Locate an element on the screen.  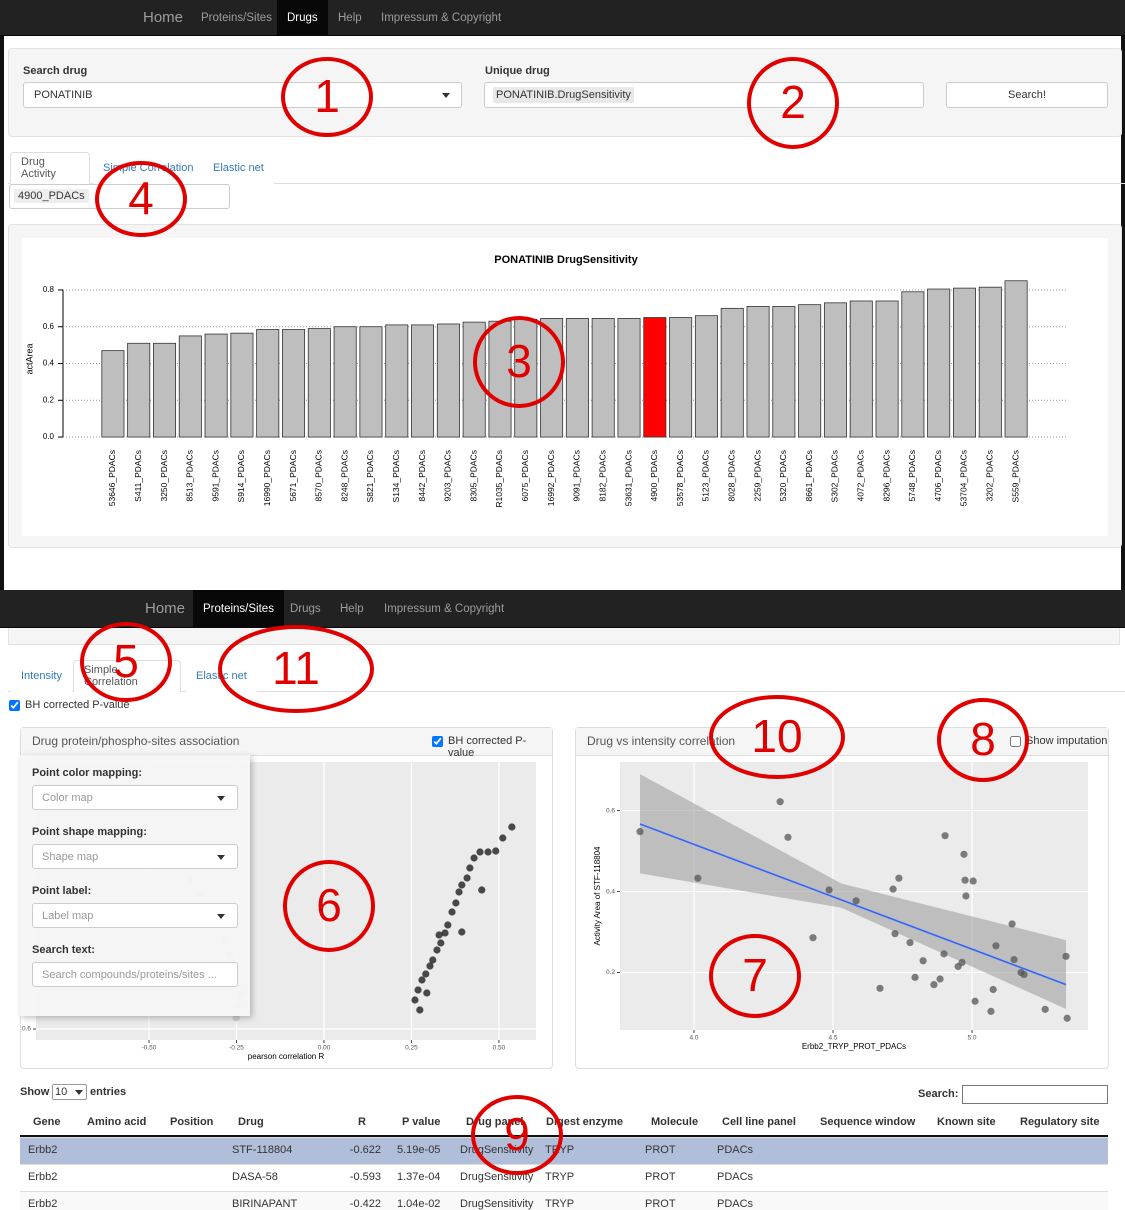
drug-select: PONATINIB is located at coordinates (242, 95).